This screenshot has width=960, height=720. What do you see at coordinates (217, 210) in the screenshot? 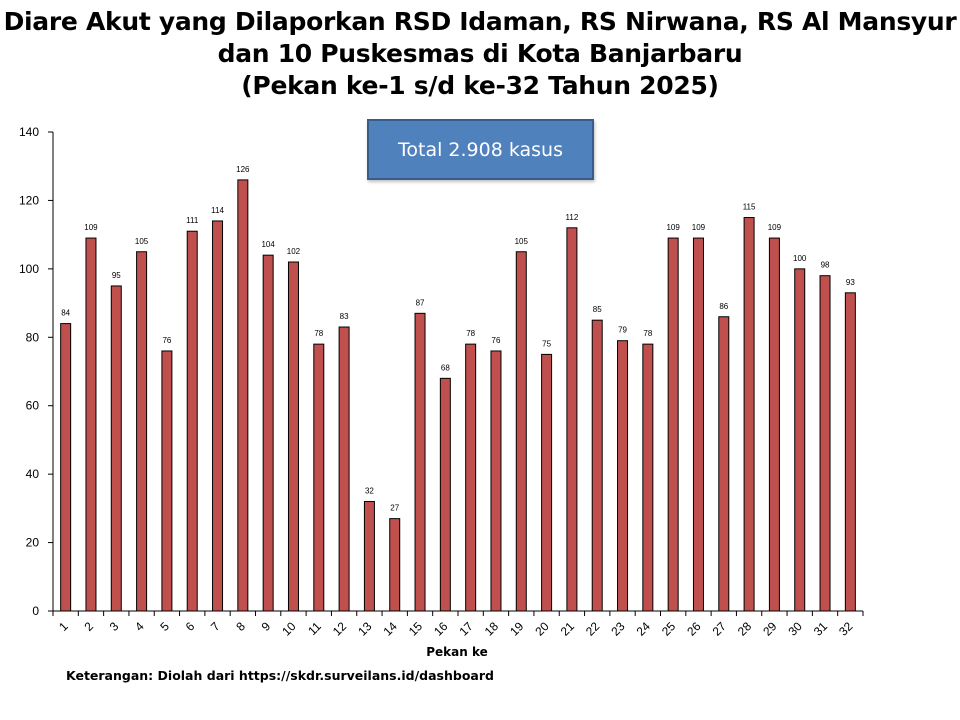
I see `data-label: 114` at bounding box center [217, 210].